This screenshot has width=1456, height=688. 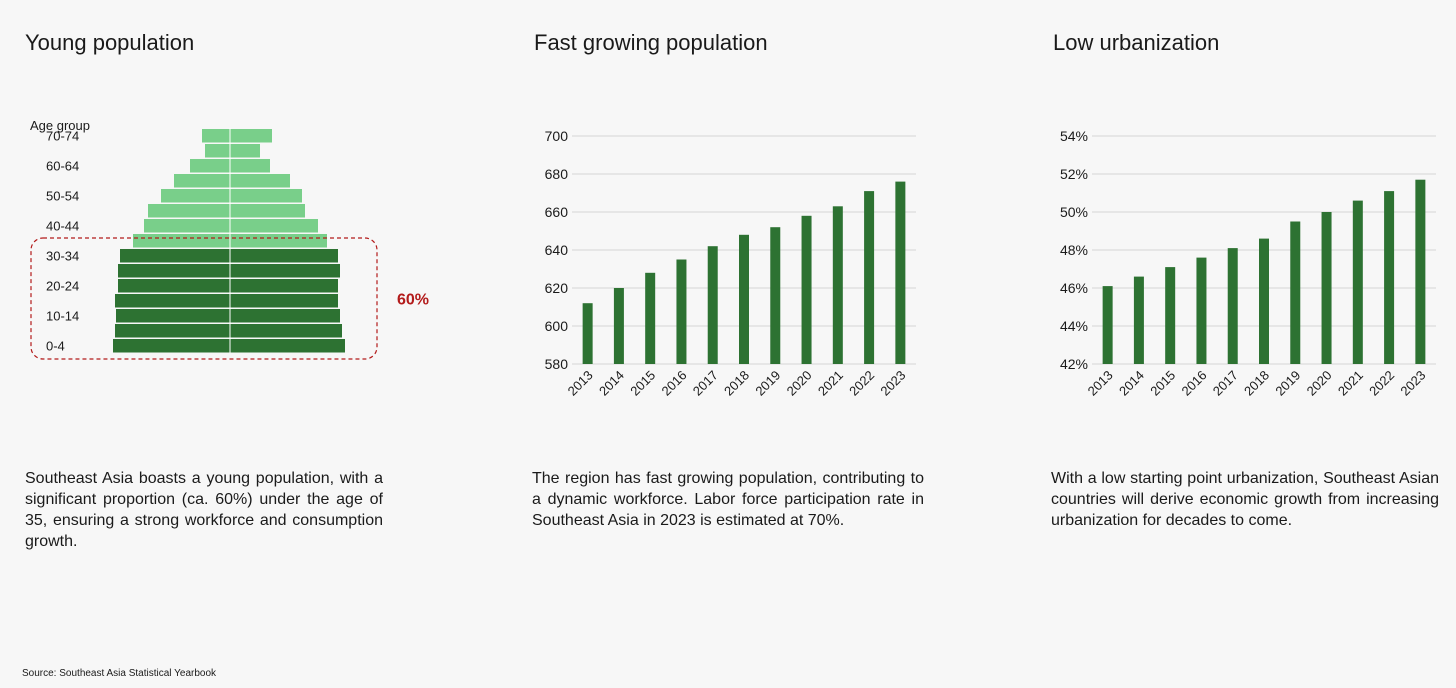 I want to click on population-ytick-label: 580, so click(x=557, y=364).